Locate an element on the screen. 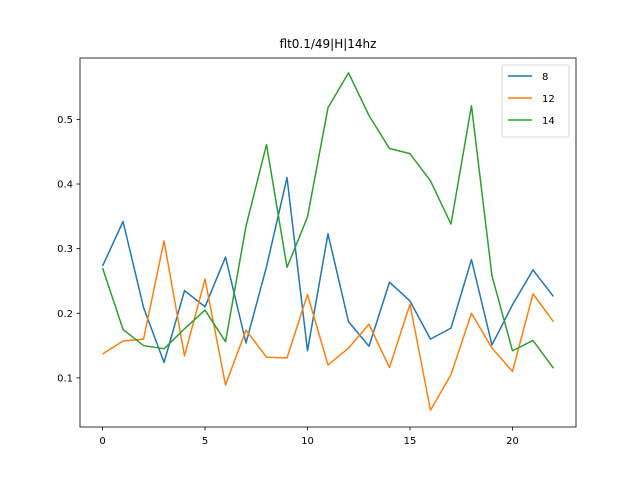 Image resolution: width=640 pixels, height=480 pixels. legend-label: 14 is located at coordinates (548, 121).